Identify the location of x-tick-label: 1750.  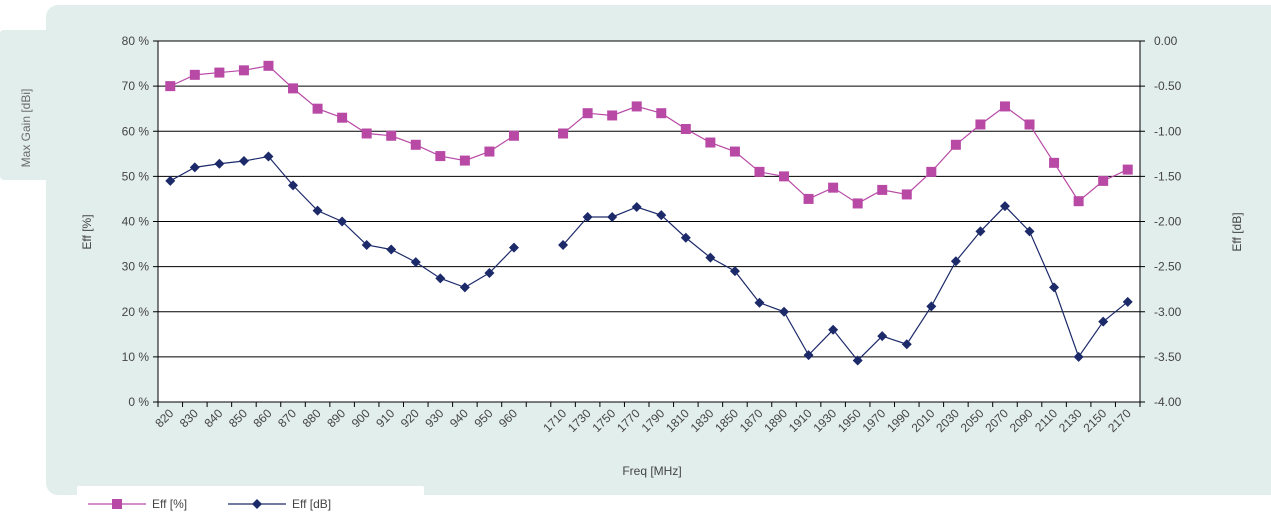
(604, 420).